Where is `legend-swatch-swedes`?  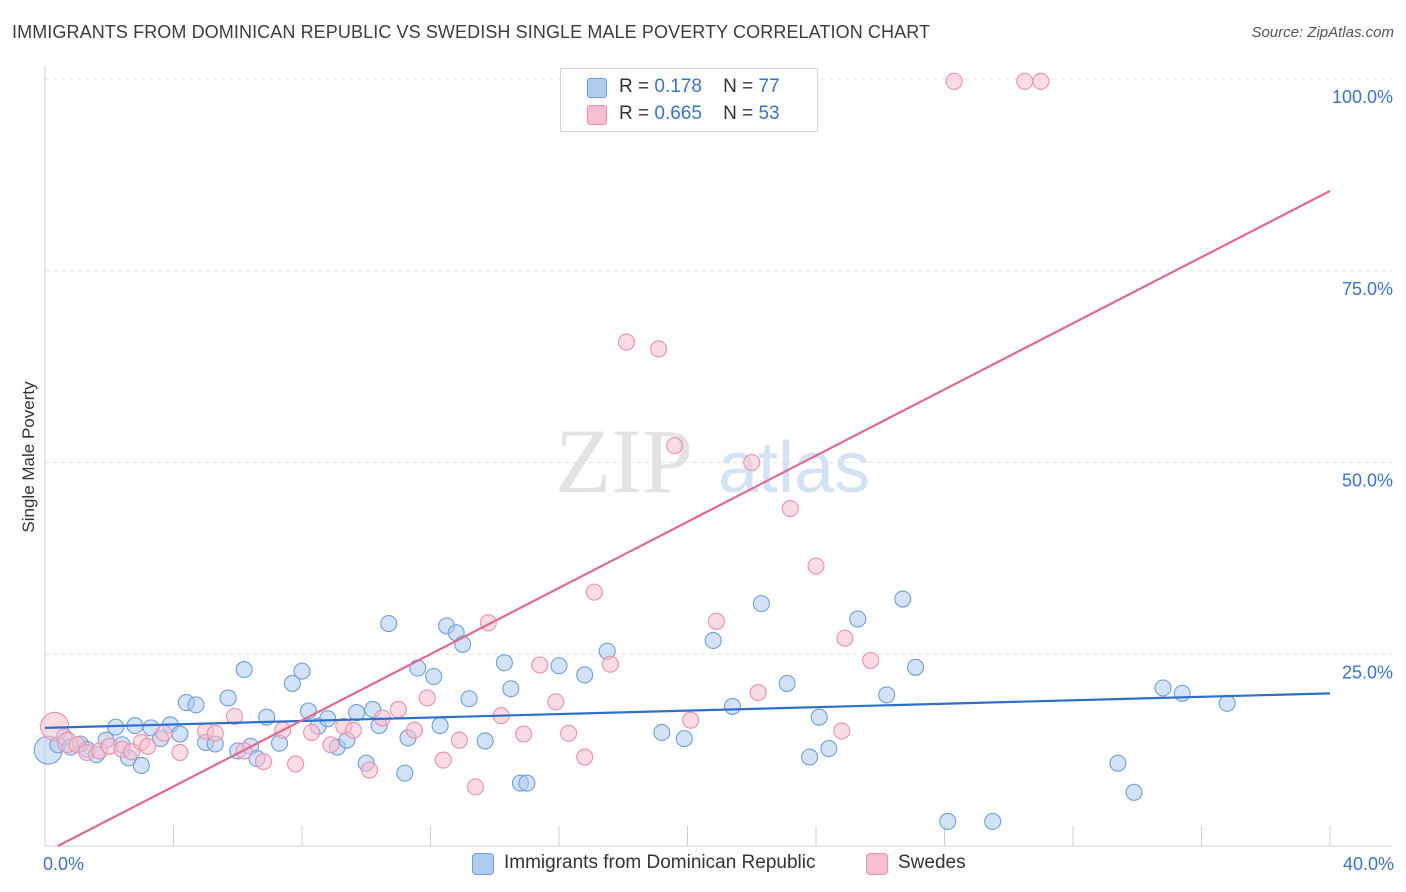 legend-swatch-swedes is located at coordinates (597, 115).